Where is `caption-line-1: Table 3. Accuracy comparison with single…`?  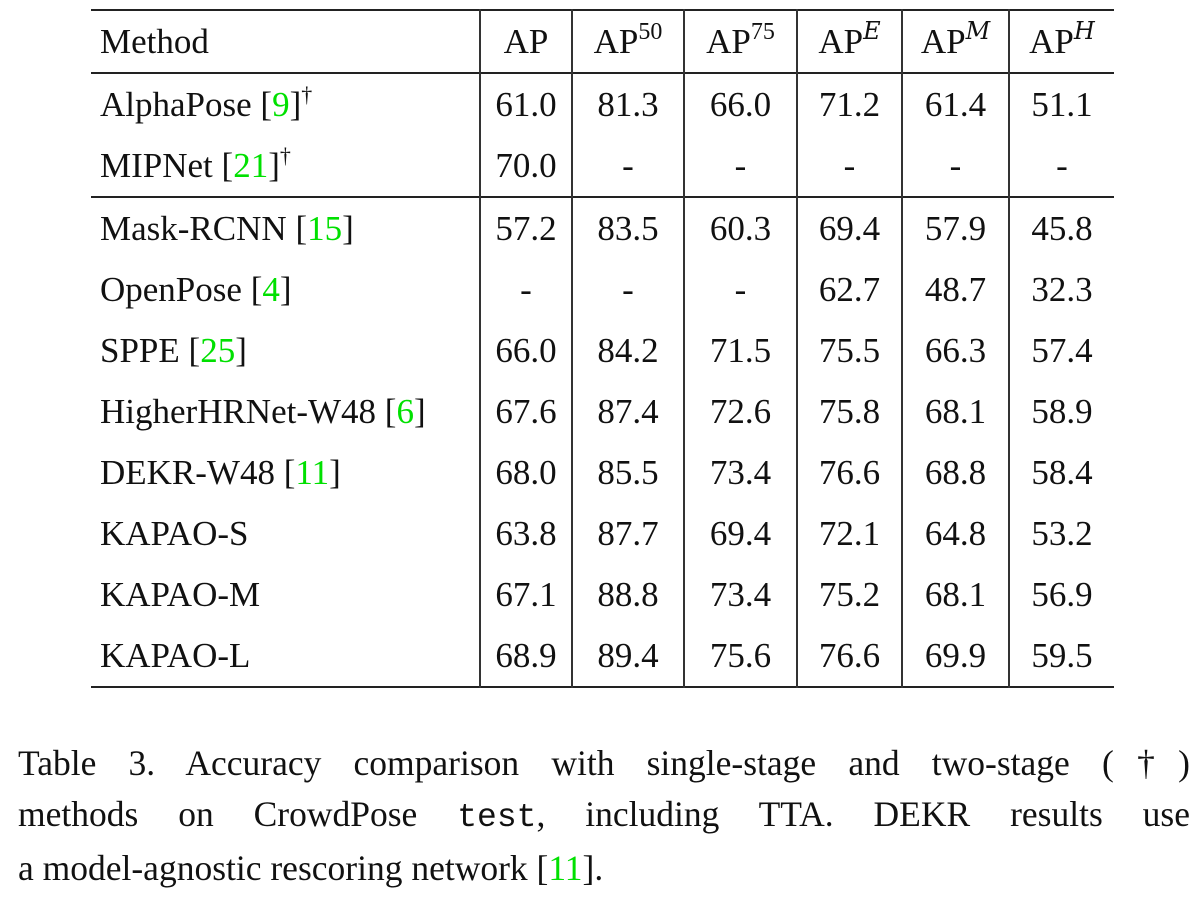 caption-line-1: Table 3. Accuracy comparison with single… is located at coordinates (604, 763).